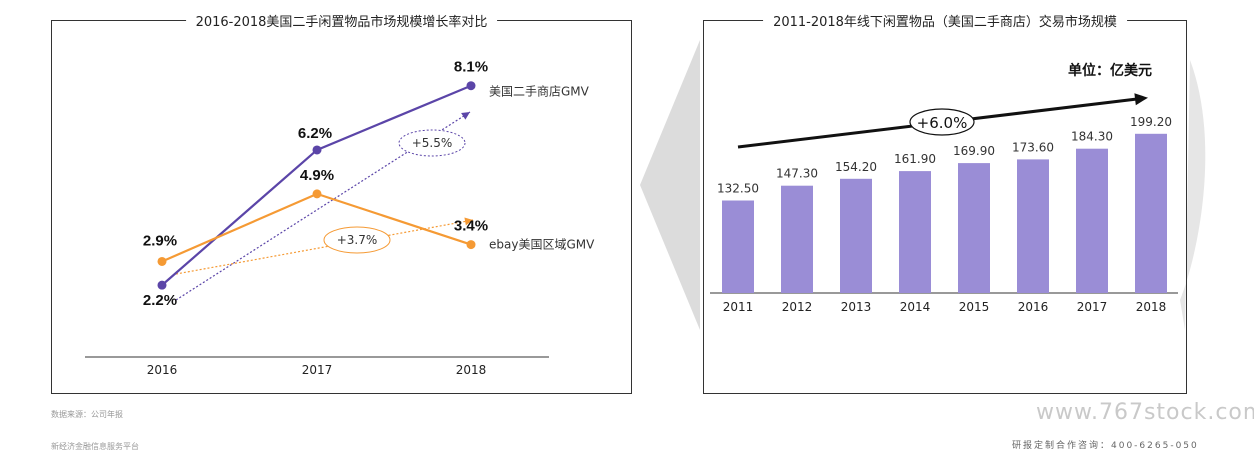  I want to click on growth-label: +6.0%, so click(942, 123).